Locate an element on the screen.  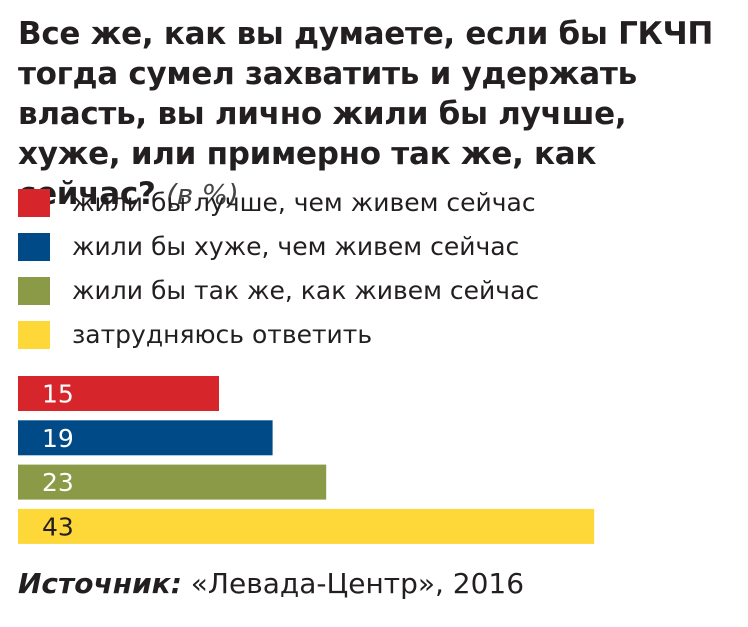
source-text: «Левада-Центр», 2016 is located at coordinates (357, 583).